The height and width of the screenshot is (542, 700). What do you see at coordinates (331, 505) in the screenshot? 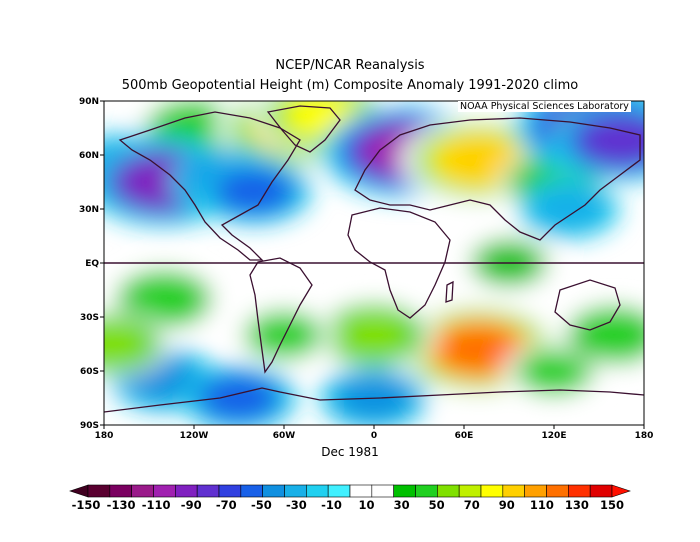
I see `colorbar-label-7: -10` at bounding box center [331, 505].